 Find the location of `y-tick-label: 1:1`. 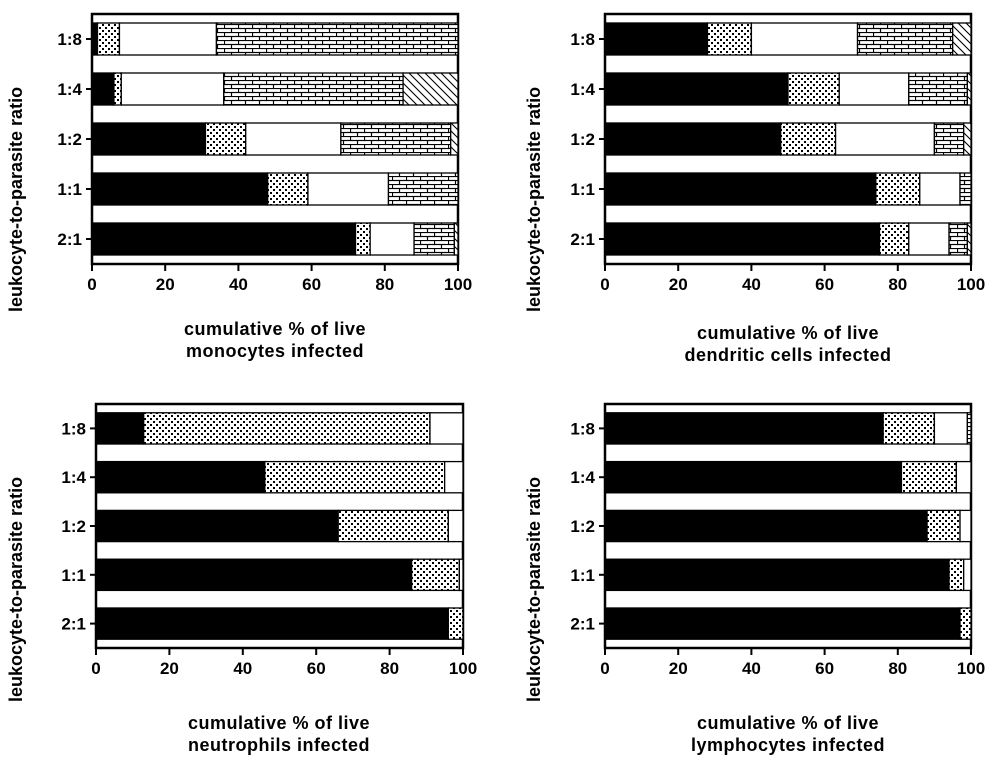

y-tick-label: 1:1 is located at coordinates (69, 189).